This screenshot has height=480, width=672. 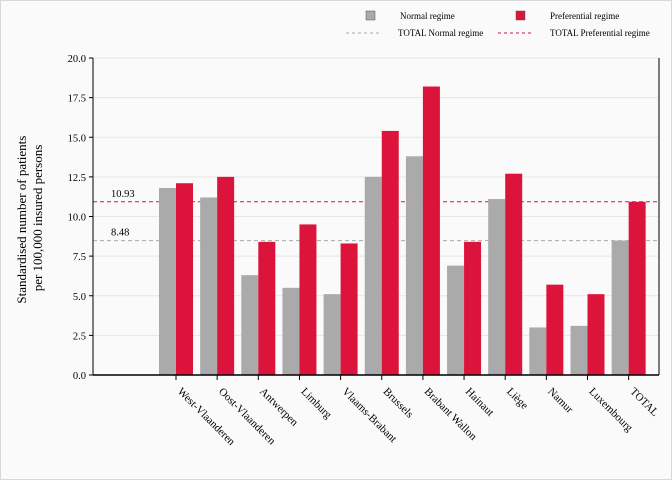 What do you see at coordinates (440, 33) in the screenshot?
I see `legend-total-normal-regime-label: TOTAL Normal regime` at bounding box center [440, 33].